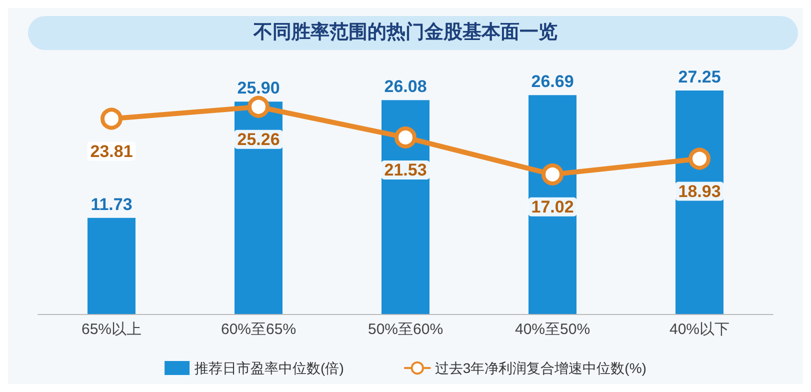  Describe the element at coordinates (405, 170) in the screenshot. I see `data-label: 21.53` at that location.